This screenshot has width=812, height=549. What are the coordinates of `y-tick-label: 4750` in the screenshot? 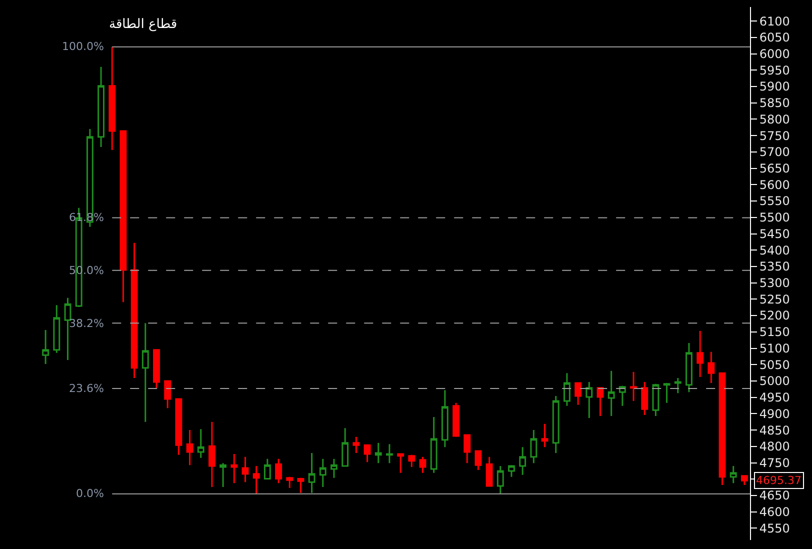 It's located at (774, 463).